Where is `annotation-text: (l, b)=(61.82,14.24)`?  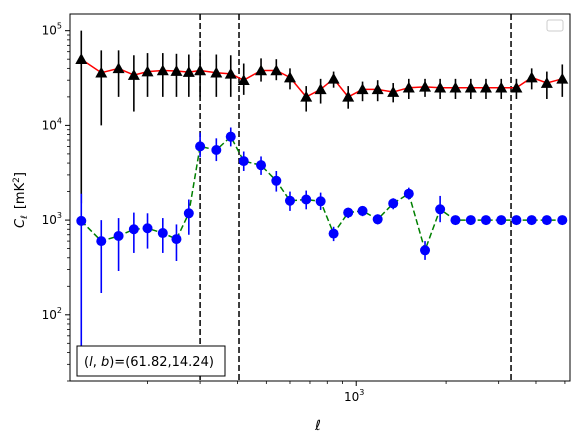
annotation-text: (l, b)=(61.82,14.24) is located at coordinates (149, 362).